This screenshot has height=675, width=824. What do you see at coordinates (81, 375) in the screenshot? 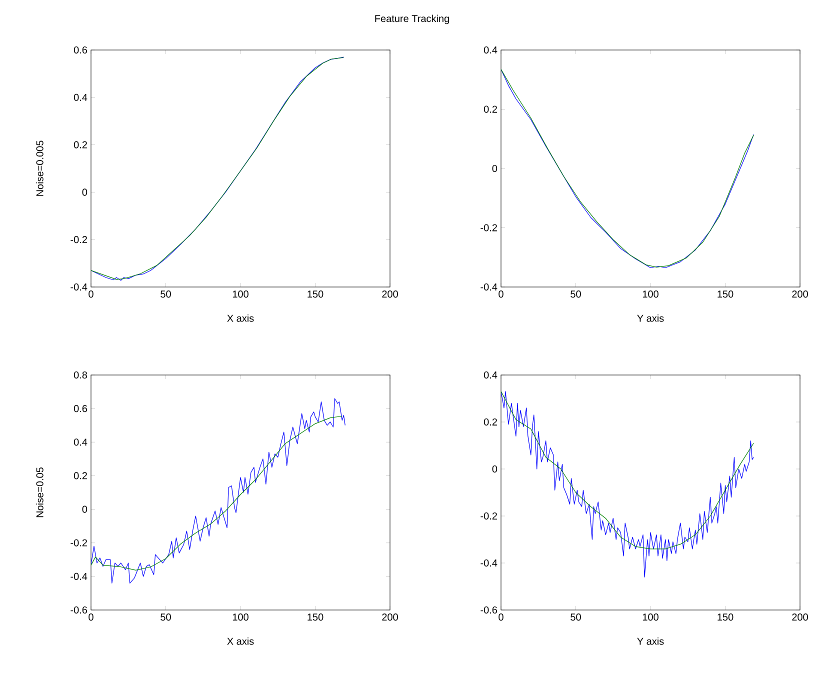
I see `y-tick-label: 0.8` at bounding box center [81, 375].